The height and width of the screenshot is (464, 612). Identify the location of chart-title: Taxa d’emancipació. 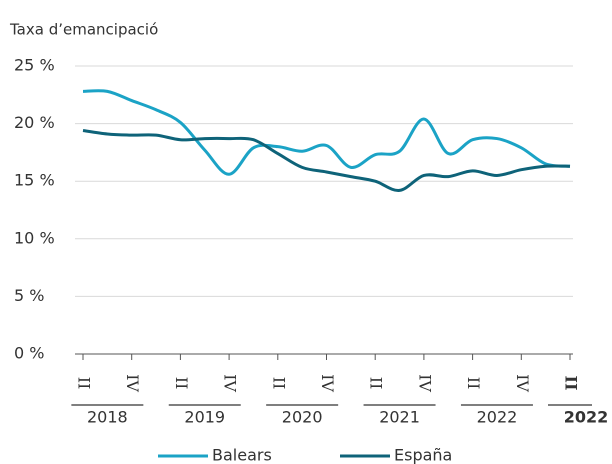
(83, 30).